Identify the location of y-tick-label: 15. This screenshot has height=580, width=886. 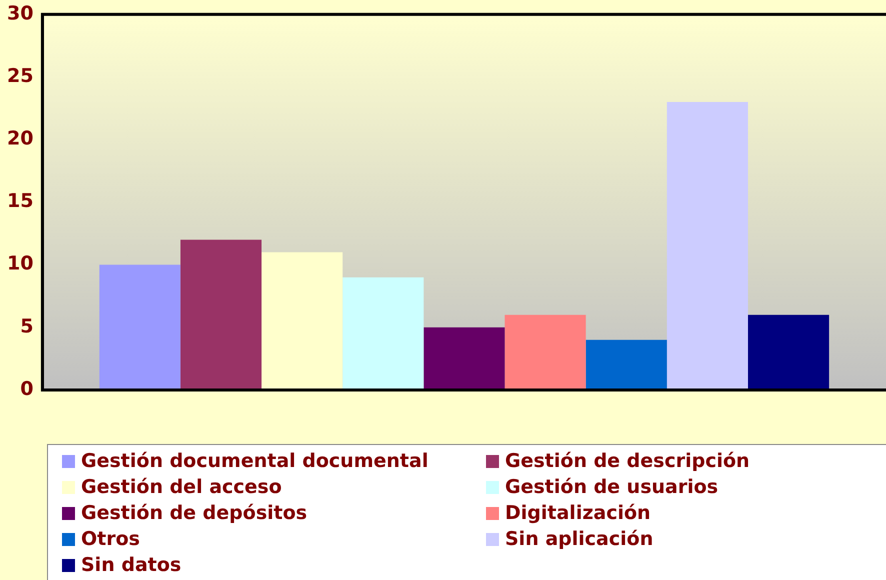
(20, 201).